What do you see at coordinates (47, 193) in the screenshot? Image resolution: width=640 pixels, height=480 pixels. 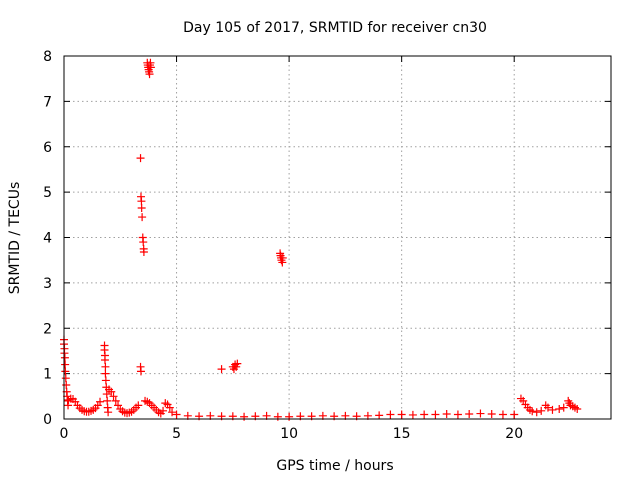 I see `y-tick-label: 5` at bounding box center [47, 193].